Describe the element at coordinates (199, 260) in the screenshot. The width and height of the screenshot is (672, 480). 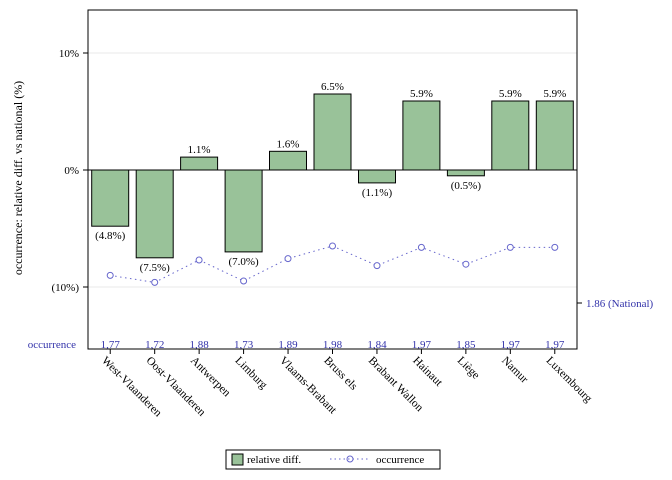
I see `occurrence-marker-antwerpen` at that location.